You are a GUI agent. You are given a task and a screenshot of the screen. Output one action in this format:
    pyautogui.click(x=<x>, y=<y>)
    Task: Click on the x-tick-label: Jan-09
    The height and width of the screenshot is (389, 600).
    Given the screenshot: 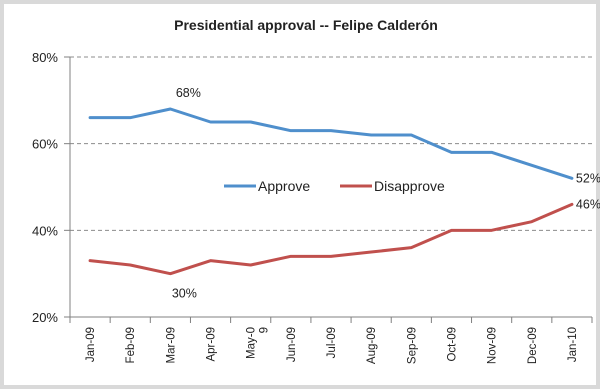 What is the action you would take?
    pyautogui.click(x=91, y=344)
    